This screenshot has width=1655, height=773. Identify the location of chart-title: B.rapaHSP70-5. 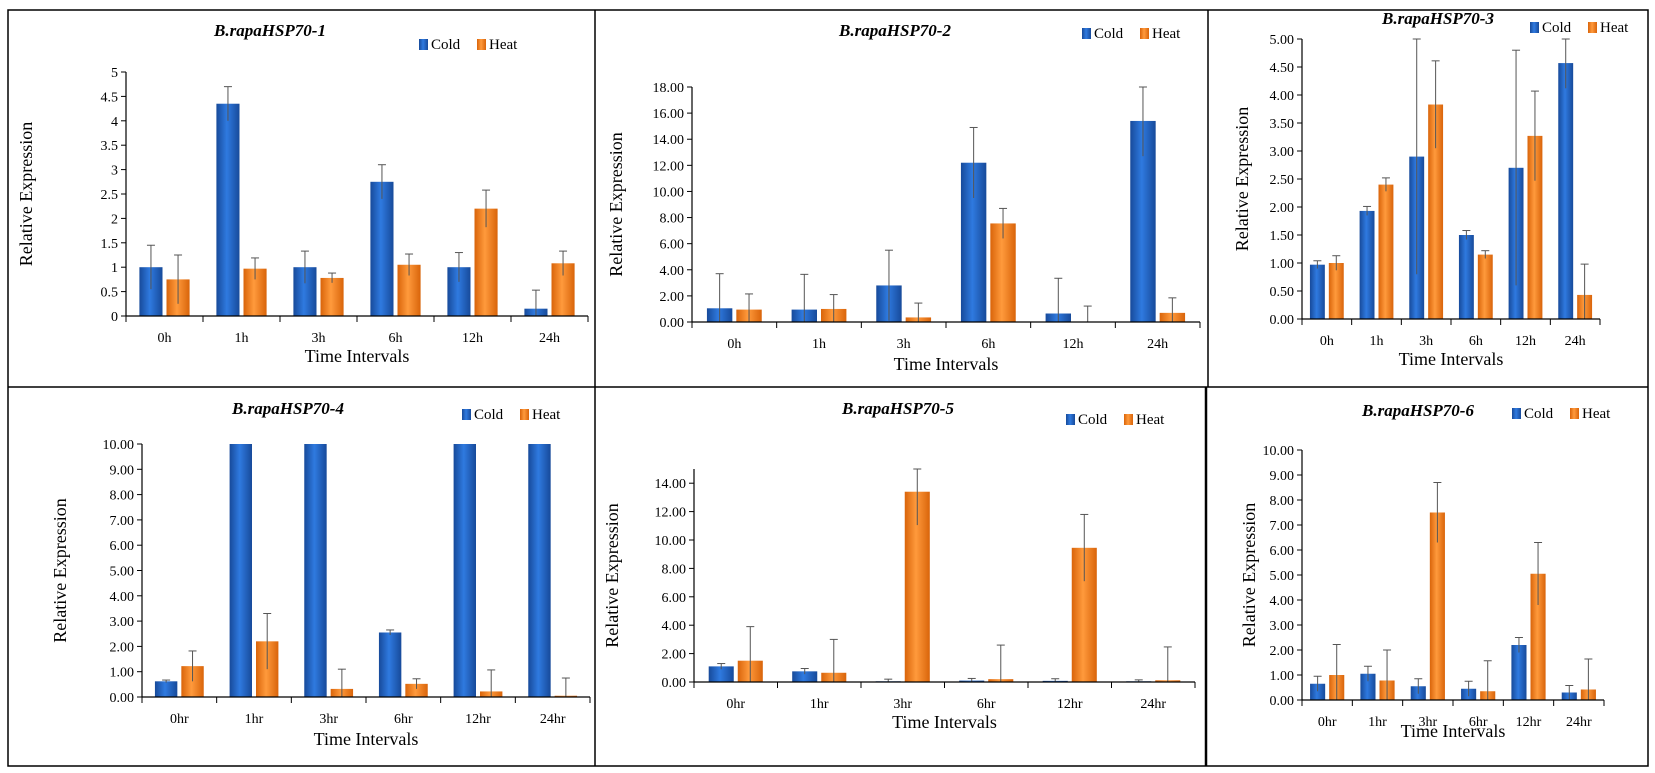
(897, 408).